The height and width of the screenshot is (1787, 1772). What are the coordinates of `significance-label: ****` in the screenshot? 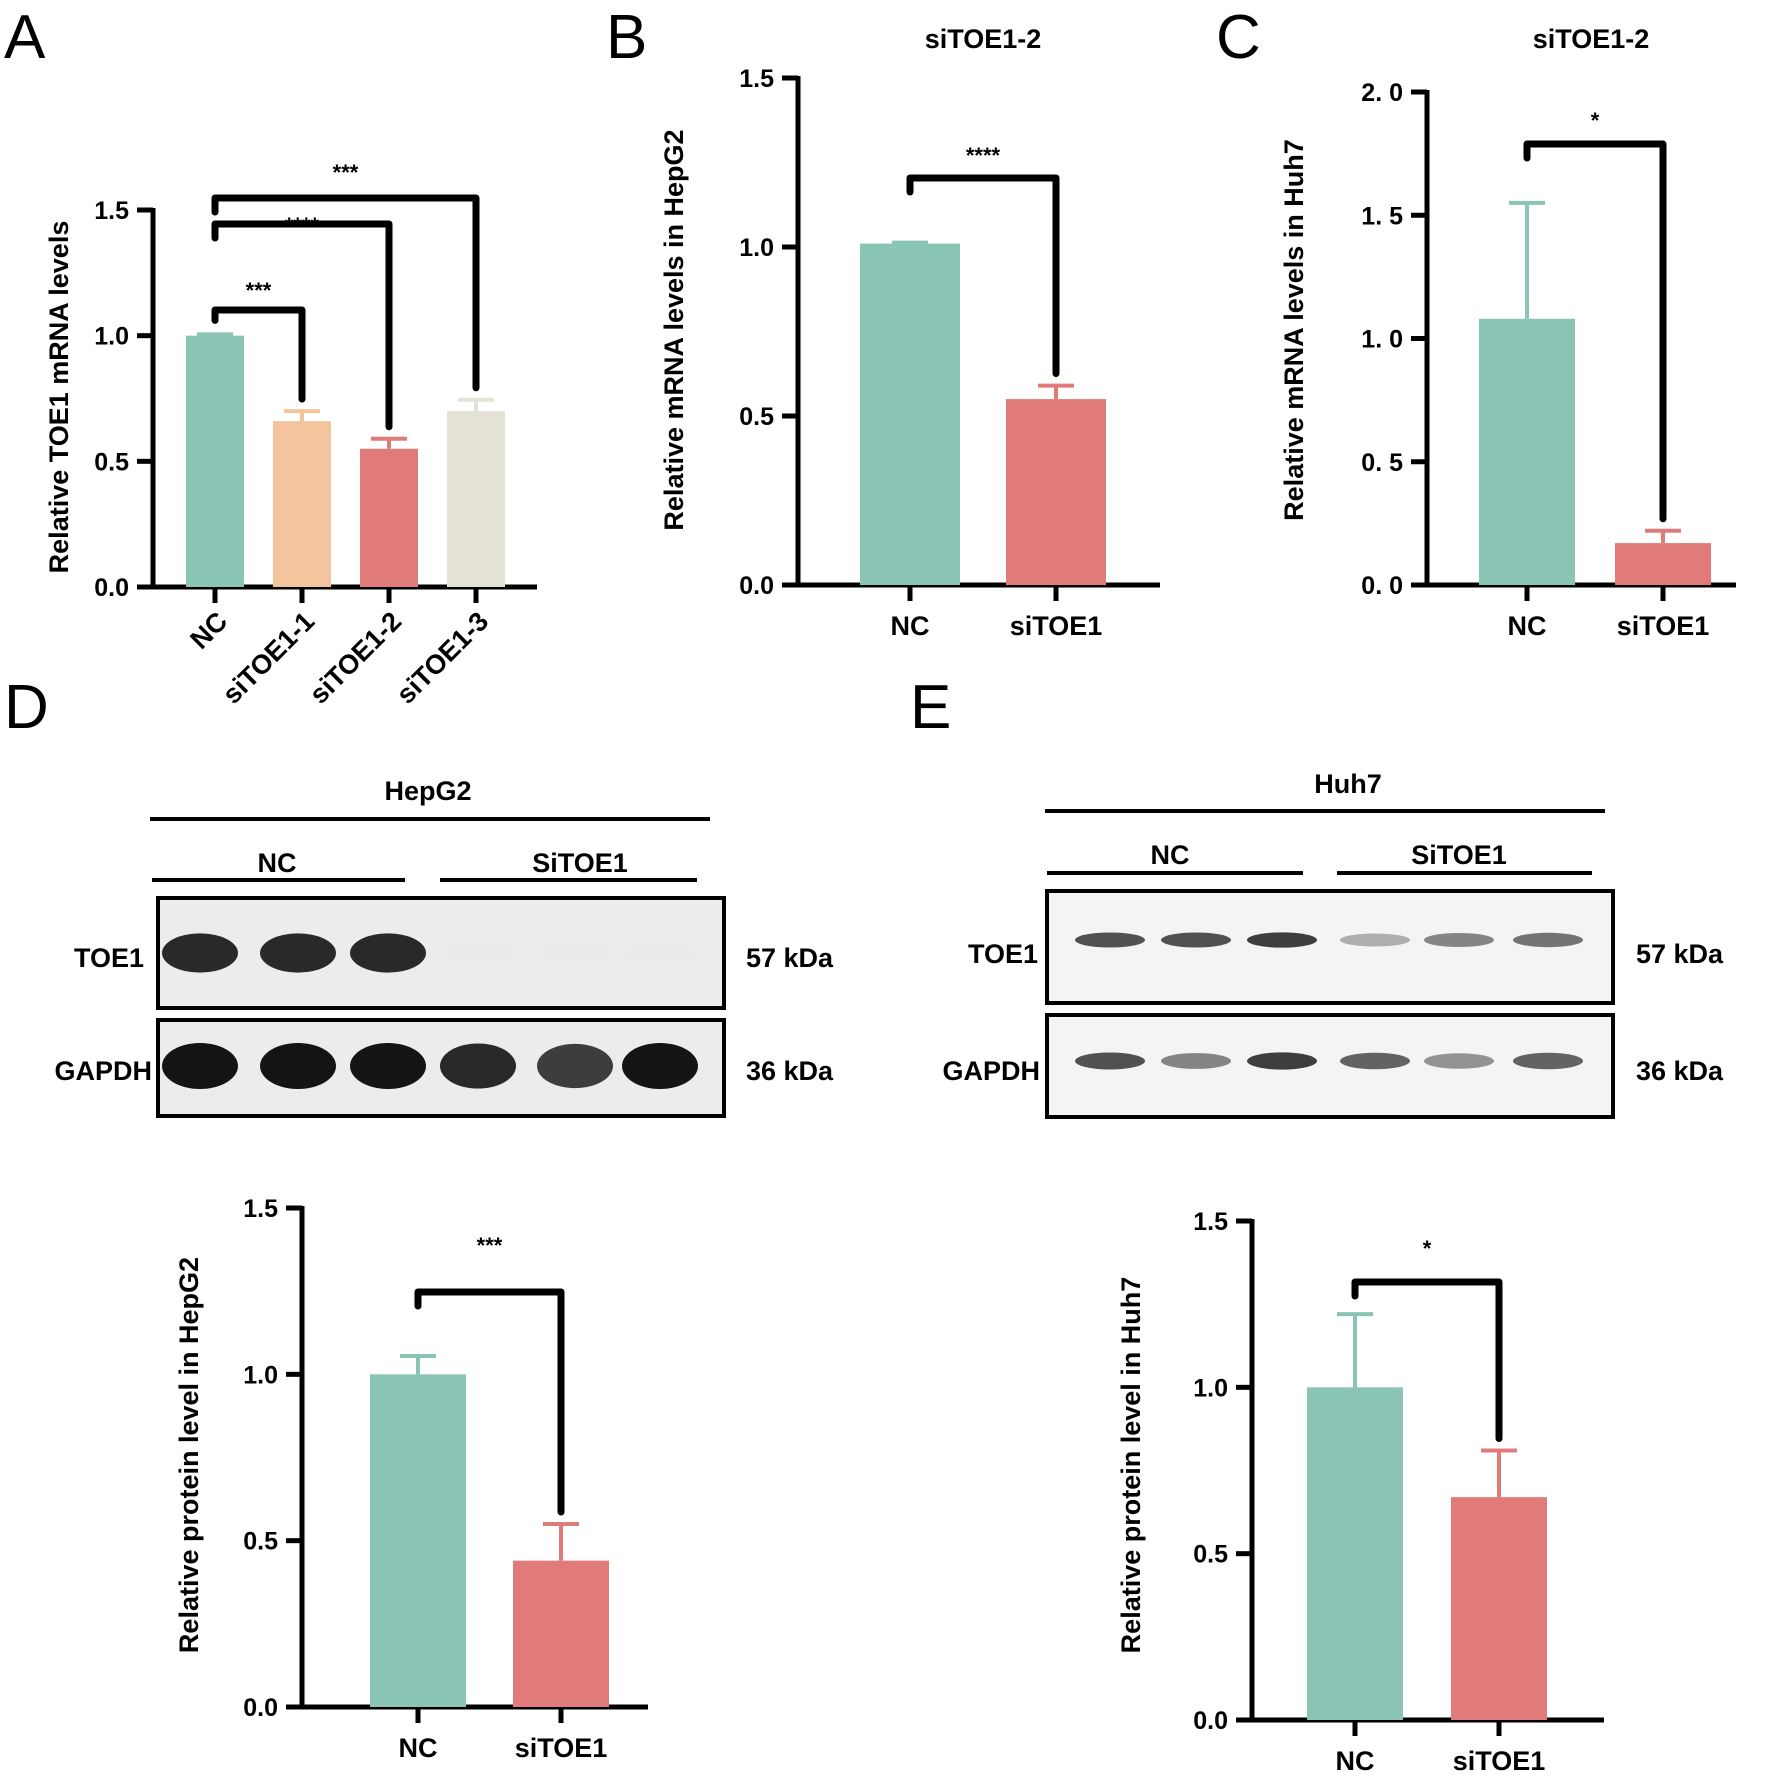 It's located at (302, 225).